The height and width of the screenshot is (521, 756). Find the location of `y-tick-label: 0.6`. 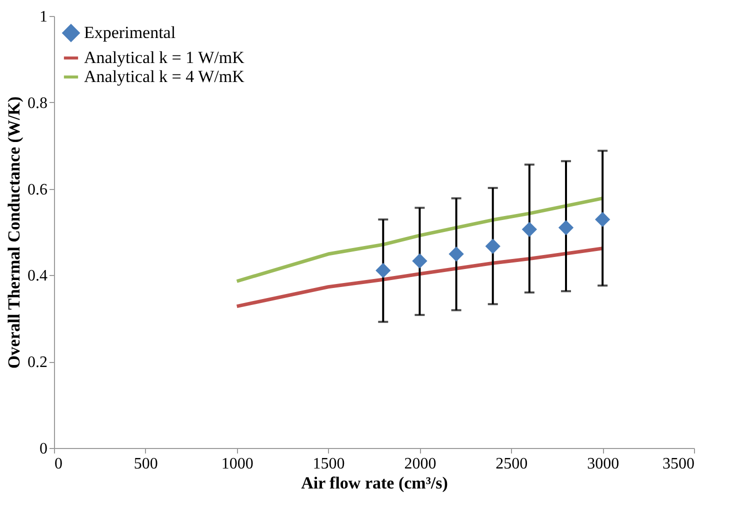

y-tick-label: 0.6 is located at coordinates (38, 189).